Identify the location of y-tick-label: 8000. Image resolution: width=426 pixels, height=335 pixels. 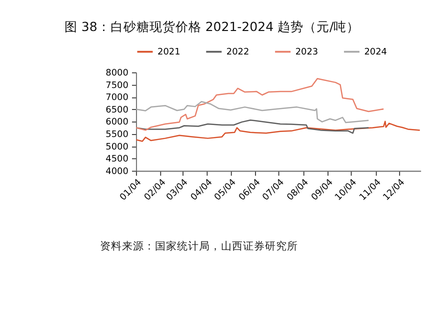
(117, 73).